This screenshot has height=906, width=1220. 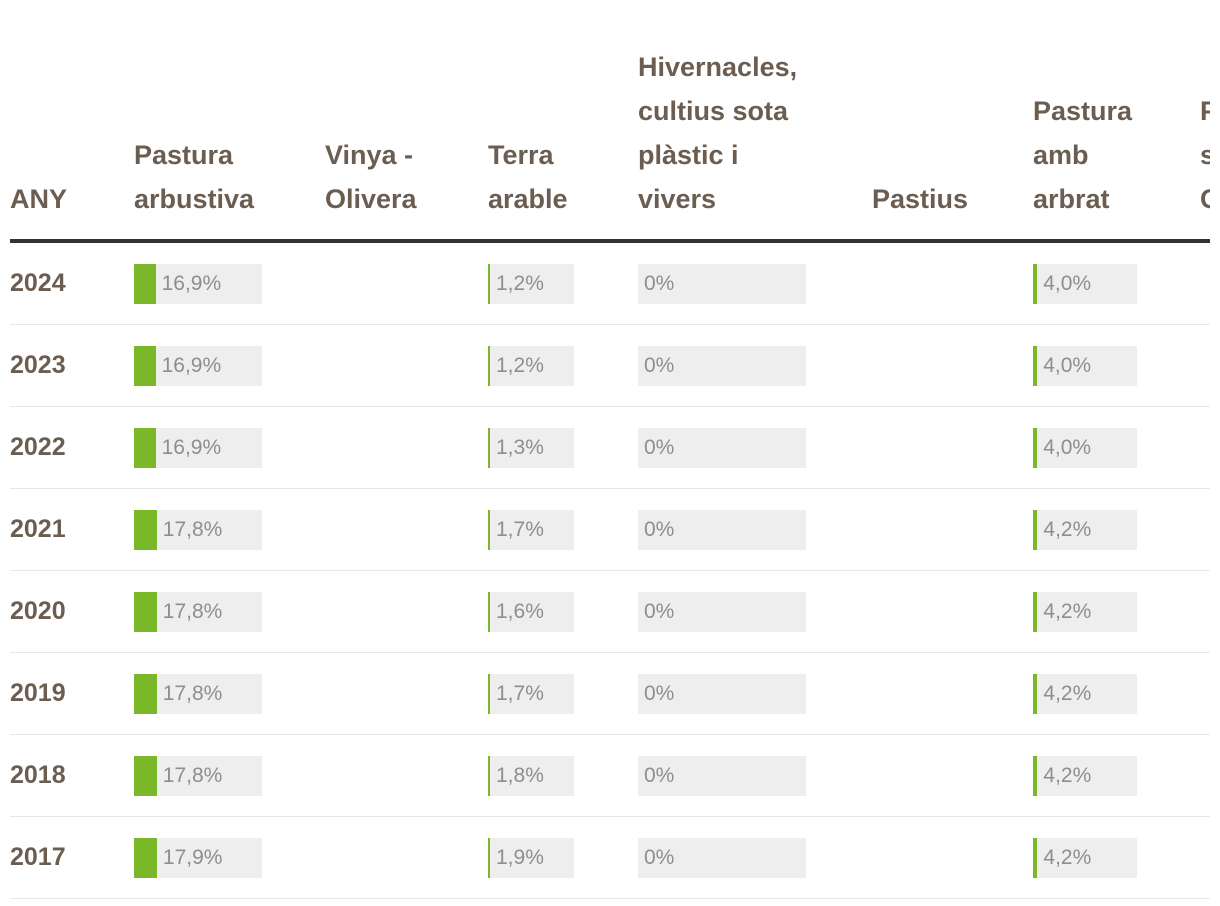 What do you see at coordinates (38, 447) in the screenshot?
I see `year-label: 2022` at bounding box center [38, 447].